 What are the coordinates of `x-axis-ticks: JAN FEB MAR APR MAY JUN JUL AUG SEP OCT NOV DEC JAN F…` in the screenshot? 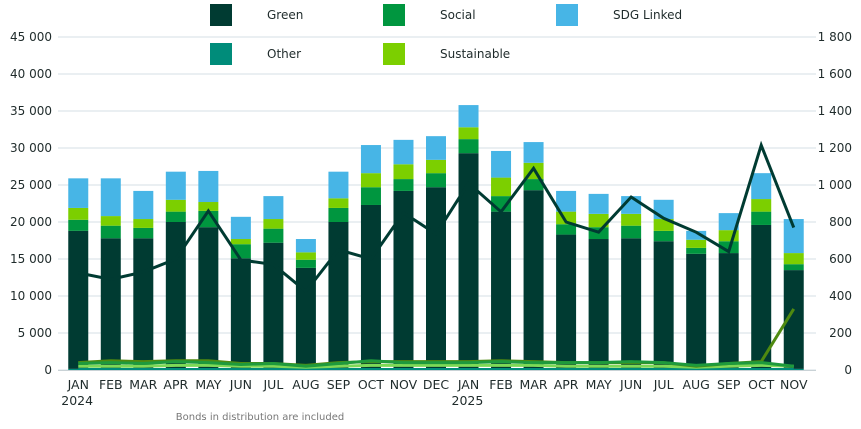 It's located at (434, 392).